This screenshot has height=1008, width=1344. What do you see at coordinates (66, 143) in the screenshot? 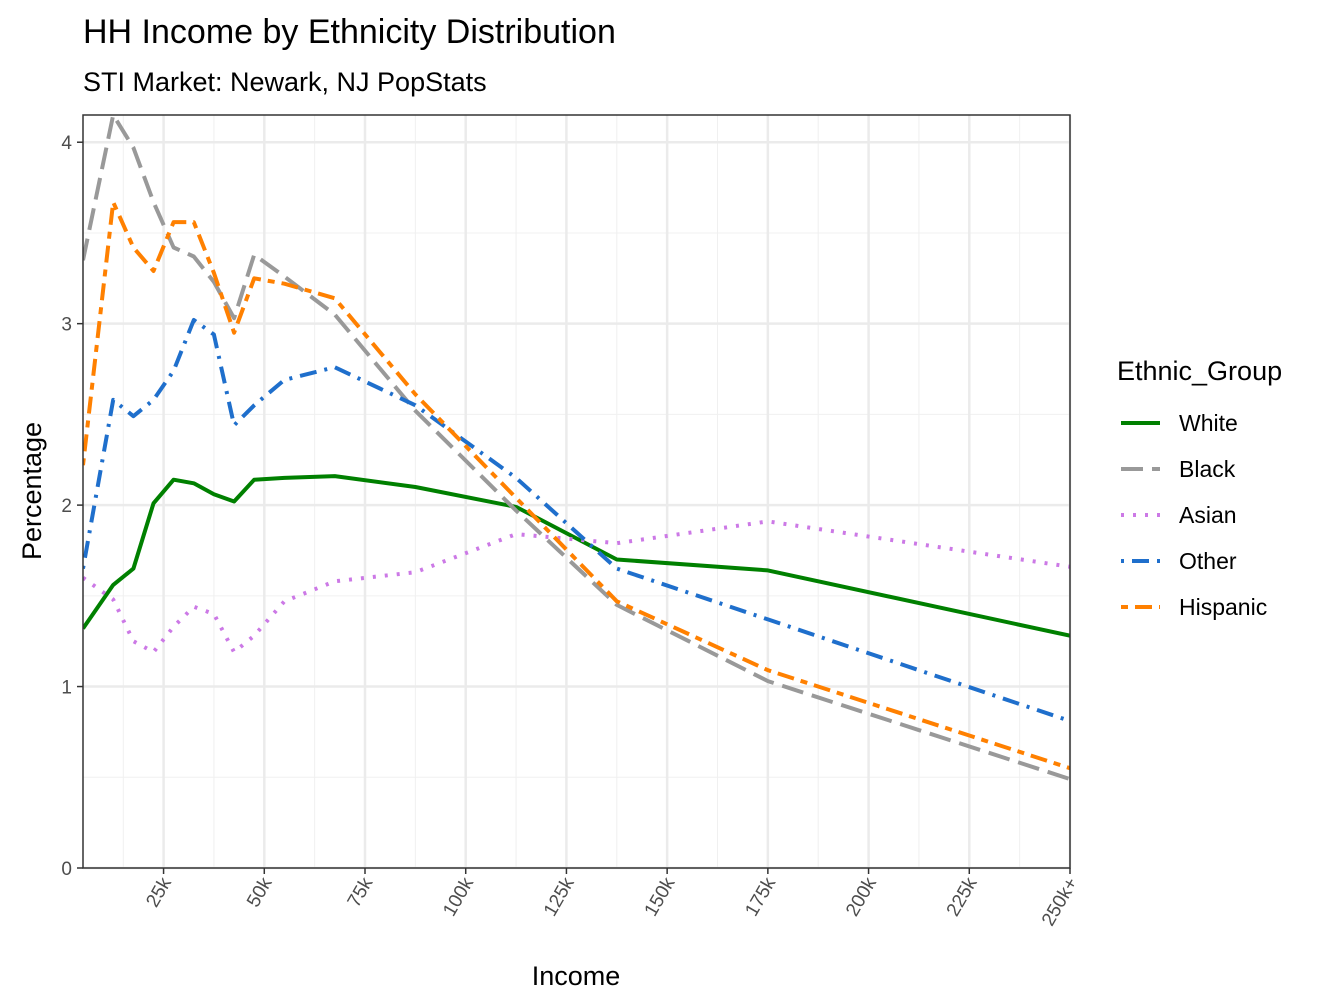
I see `y-tick-label: 4` at bounding box center [66, 143].